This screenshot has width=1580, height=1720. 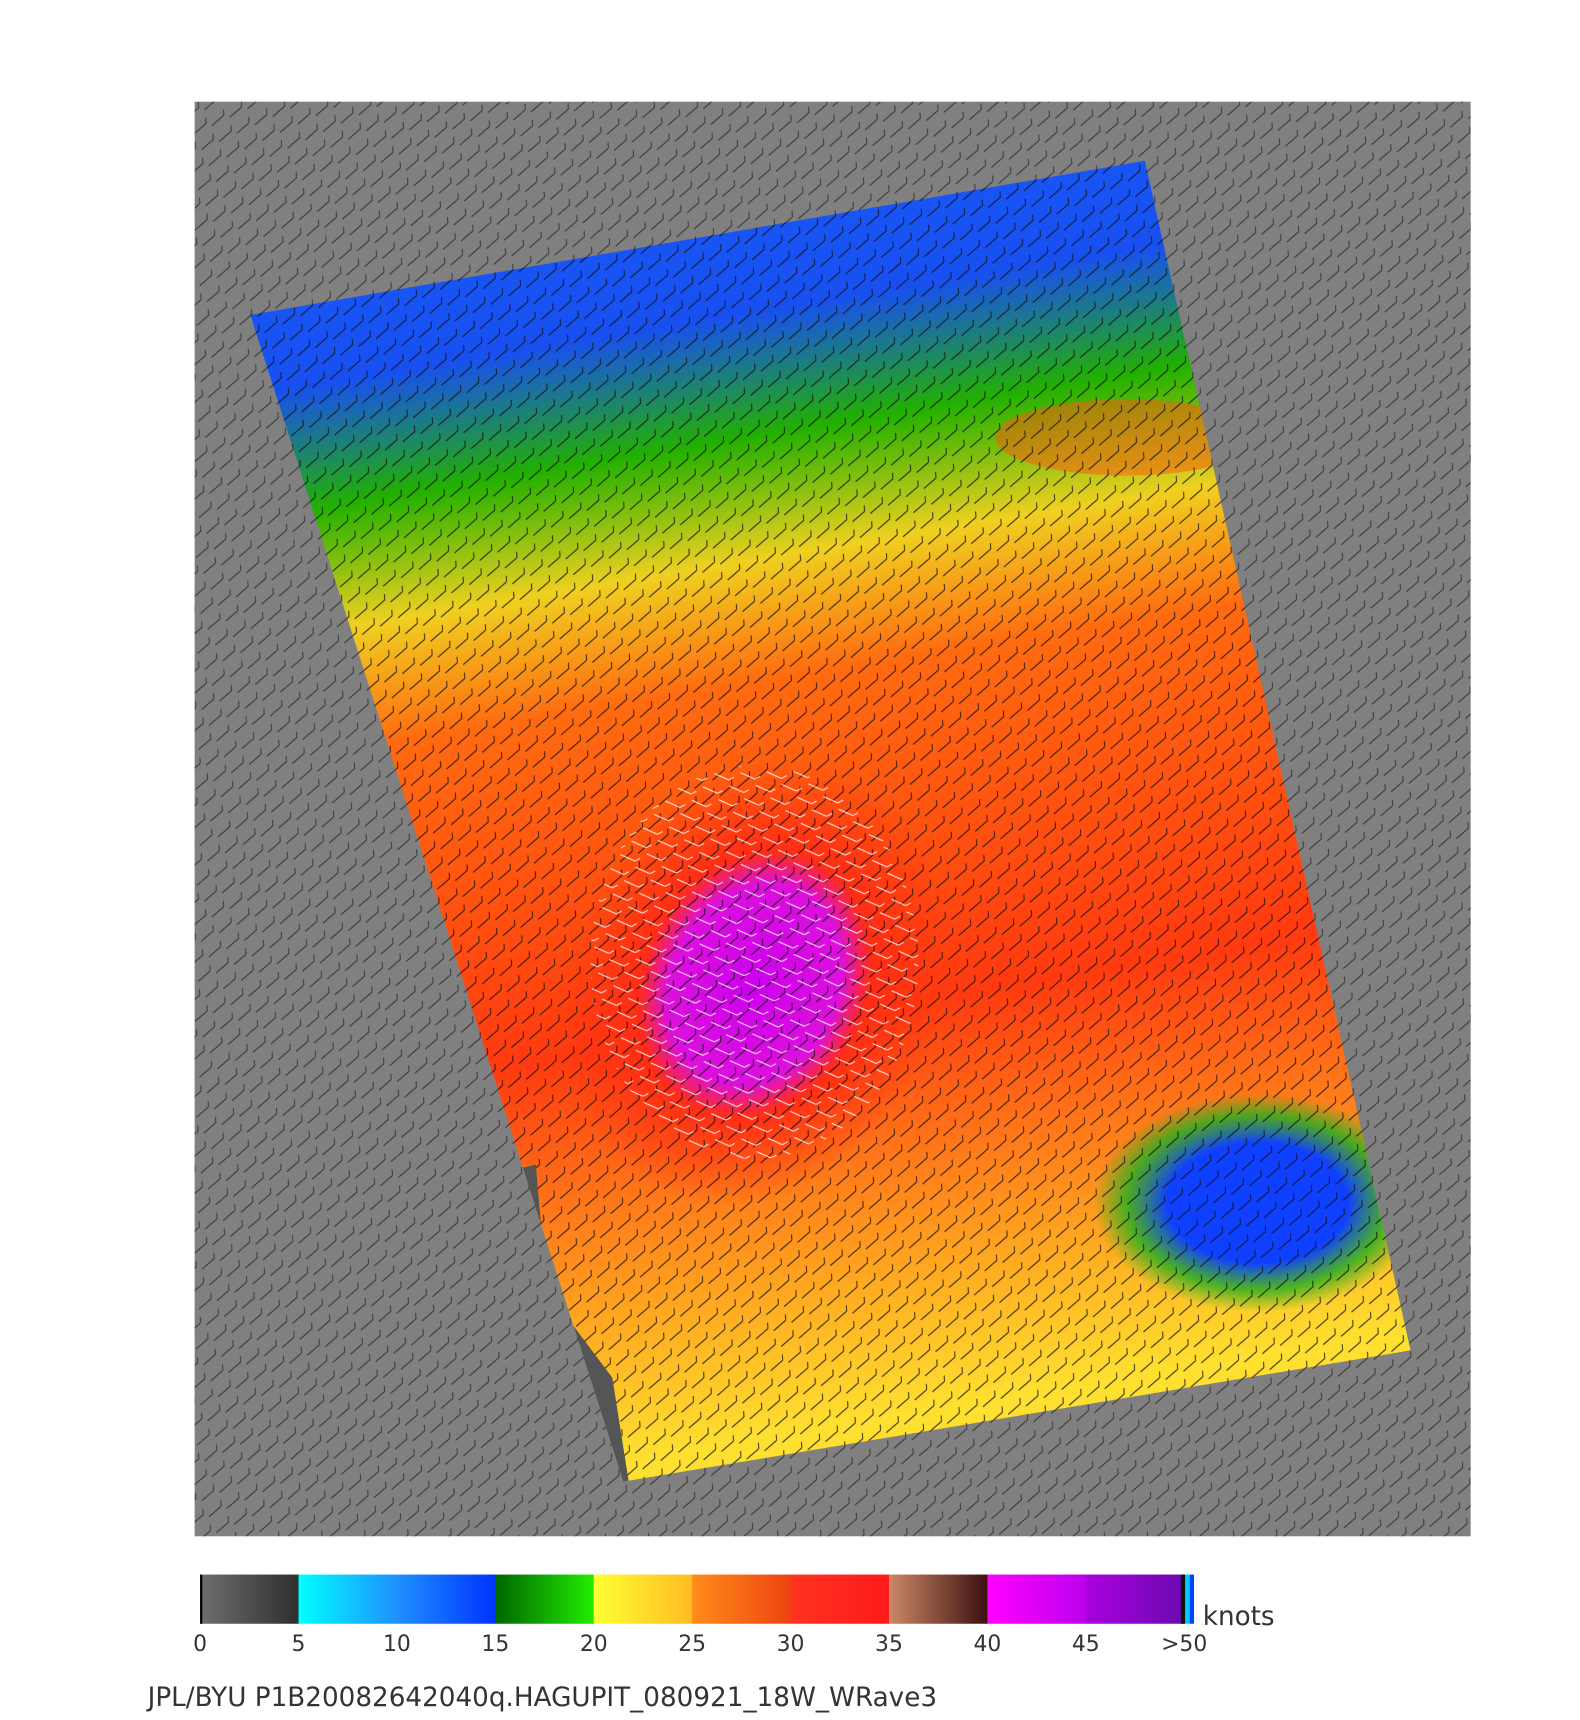 I want to click on tick-label: 0, so click(x=200, y=1644).